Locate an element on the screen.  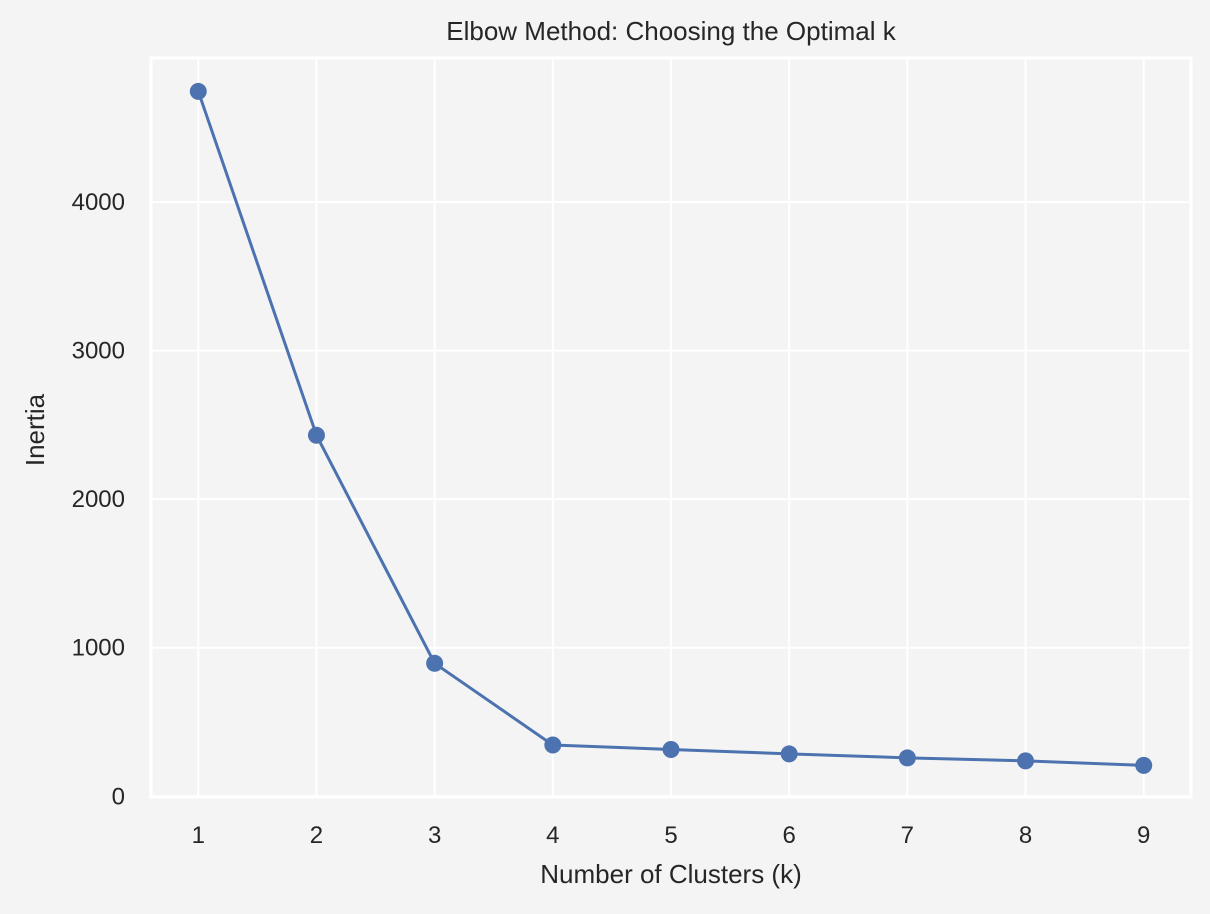
x-tick-label: 8 is located at coordinates (1025, 835).